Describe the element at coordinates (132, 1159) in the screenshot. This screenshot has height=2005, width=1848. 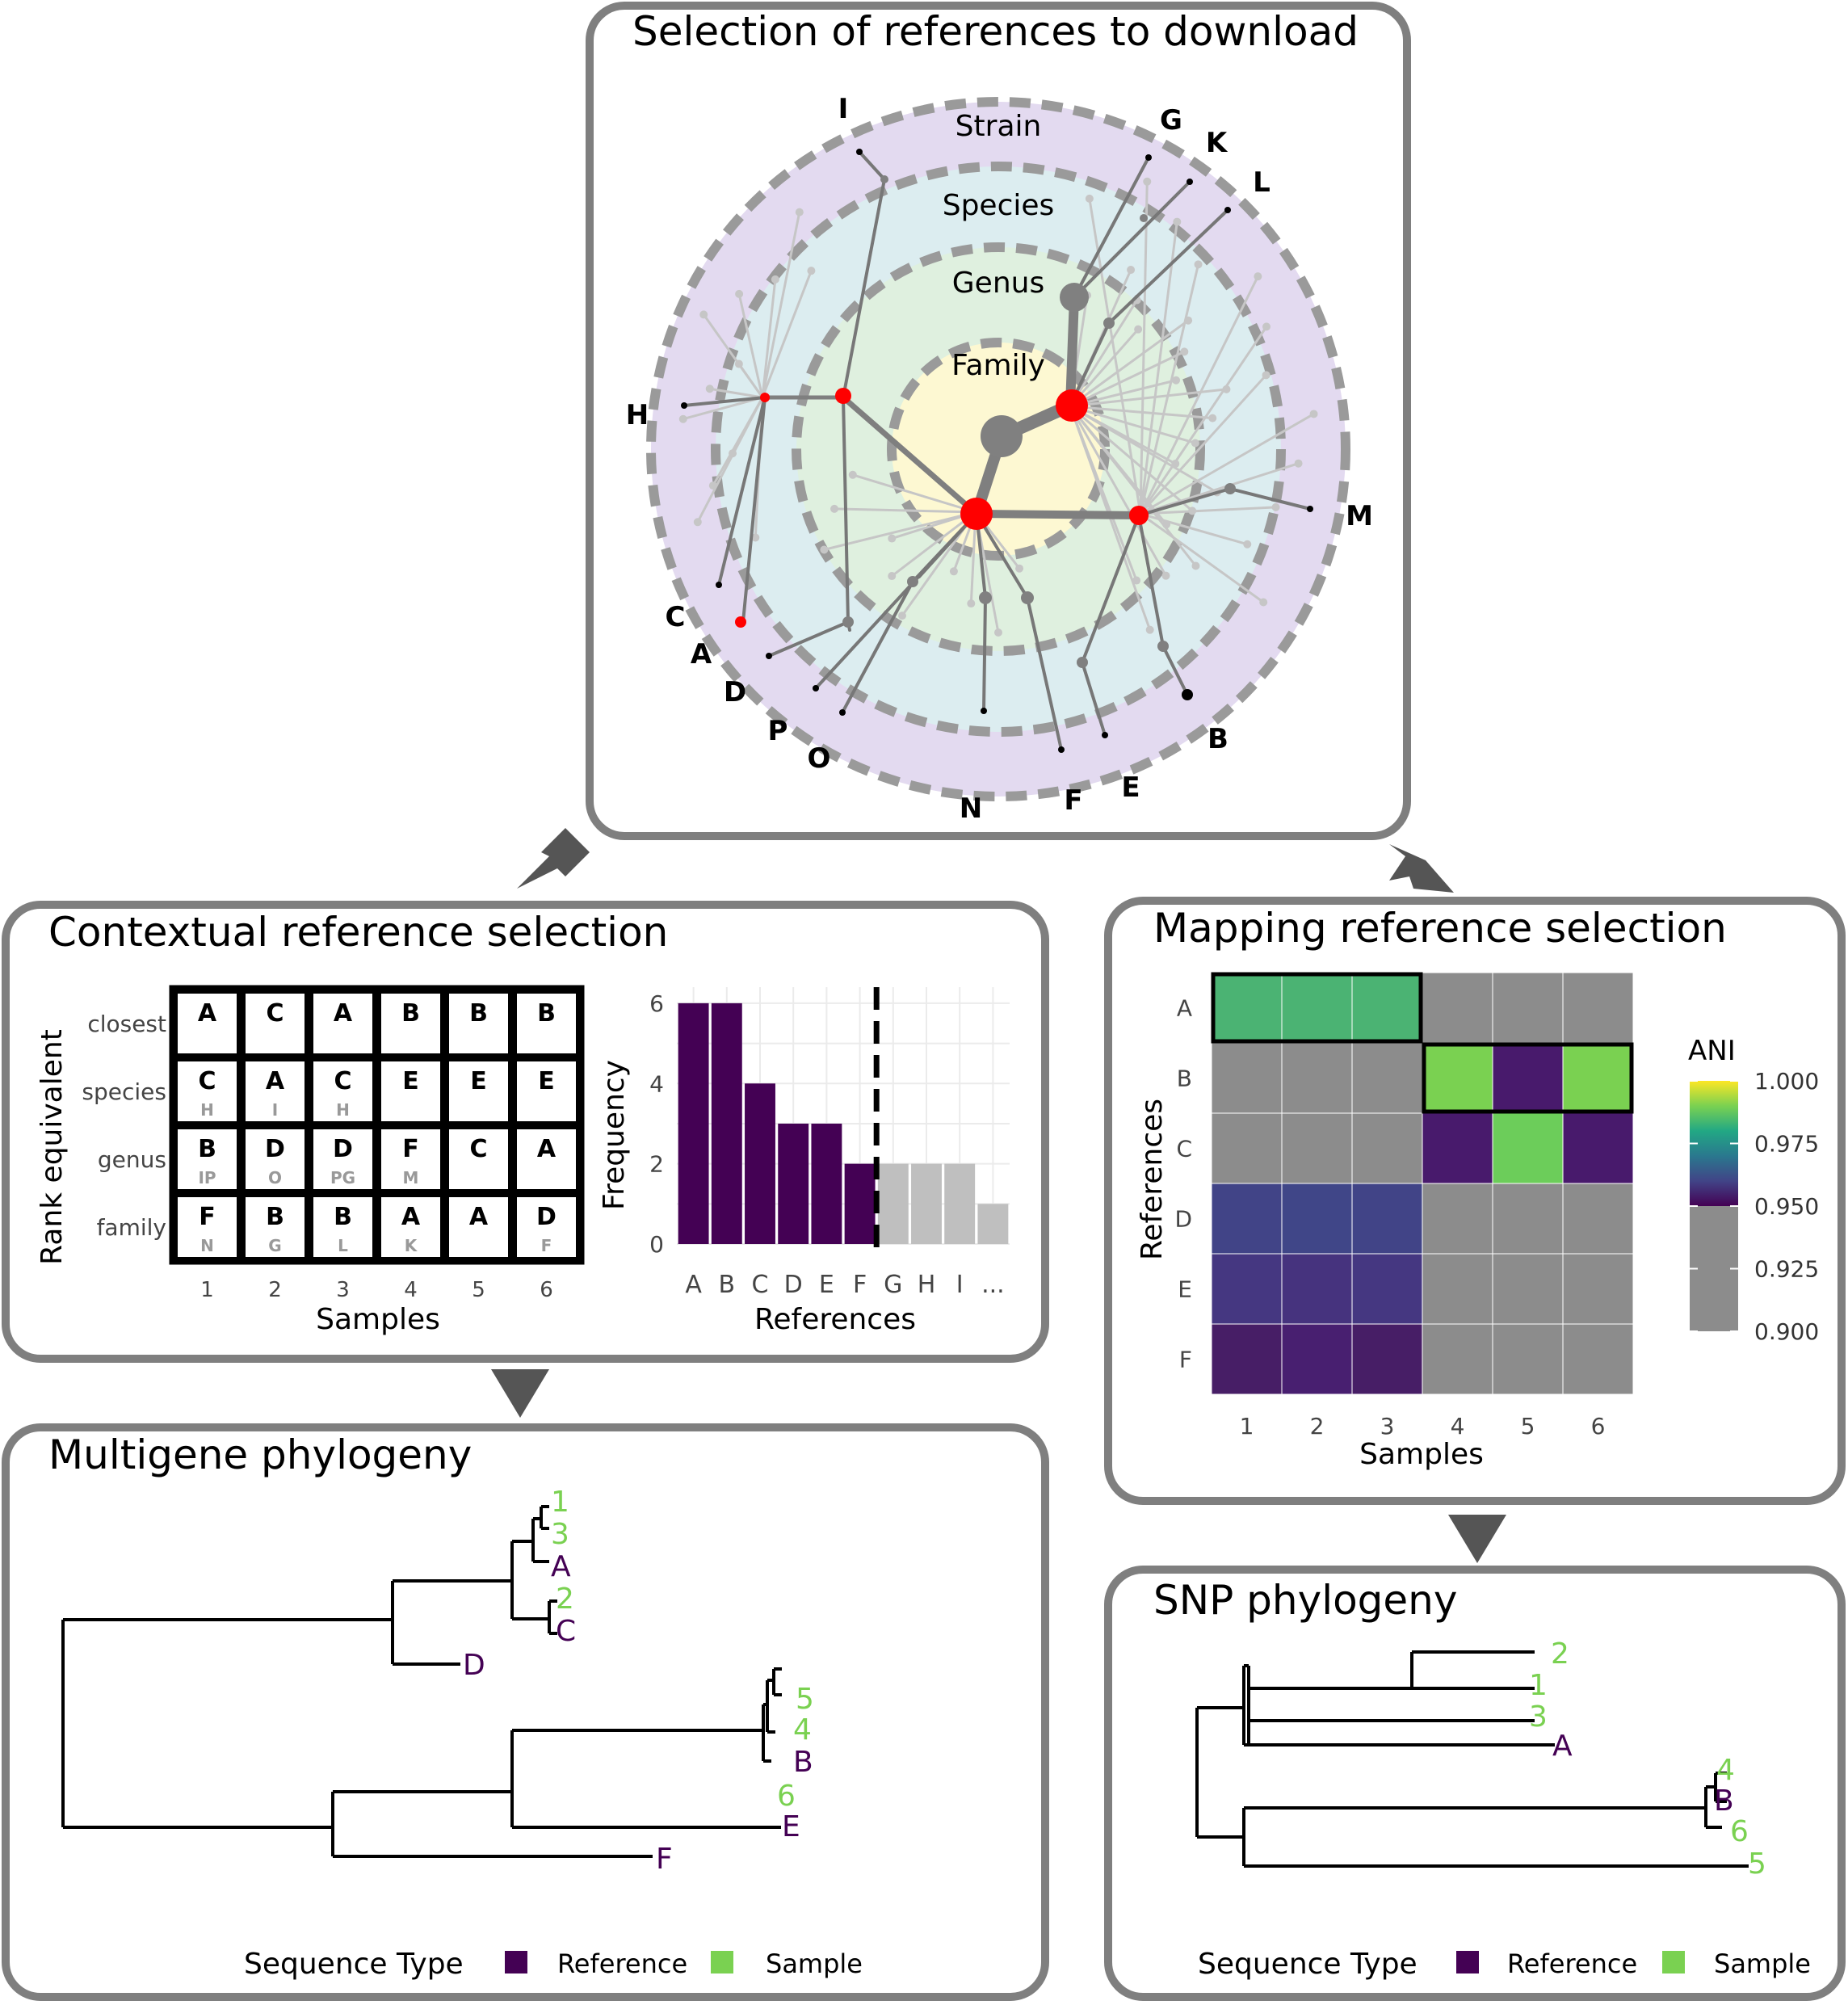
I see `row-label-genus: genus` at that location.